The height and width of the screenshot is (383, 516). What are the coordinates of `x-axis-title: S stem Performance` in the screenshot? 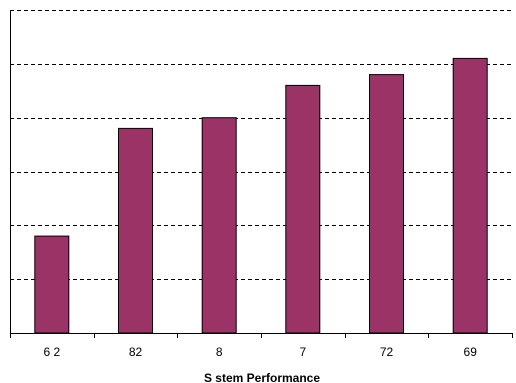 It's located at (262, 377).